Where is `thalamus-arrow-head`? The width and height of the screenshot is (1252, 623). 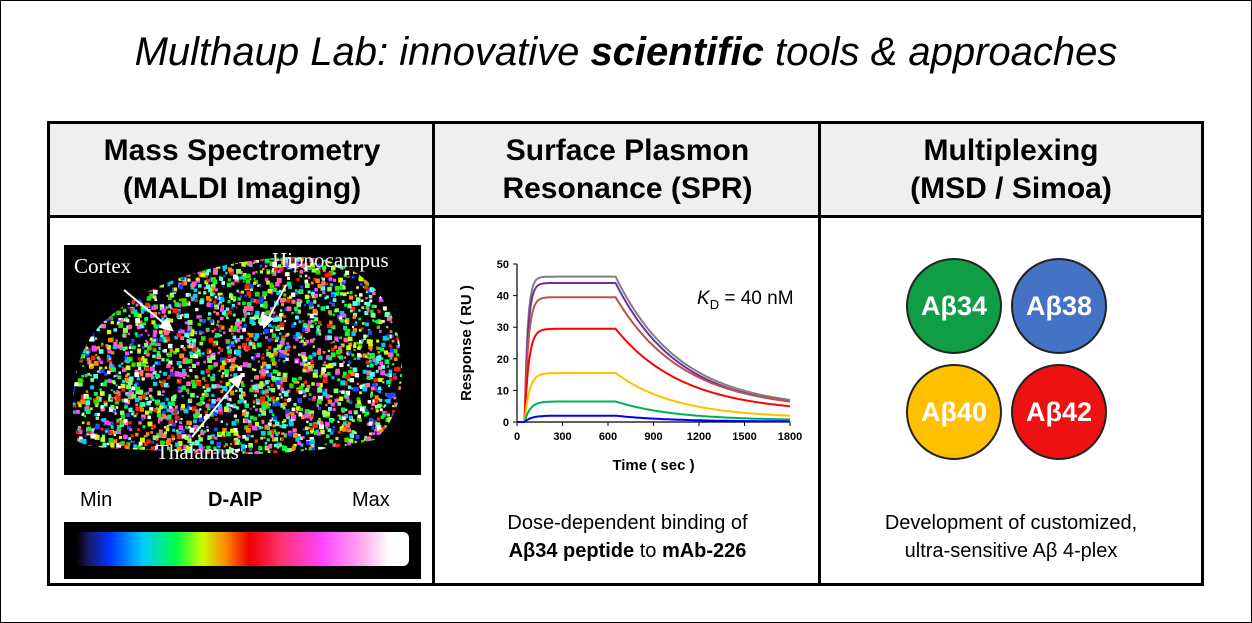 thalamus-arrow-head is located at coordinates (236, 381).